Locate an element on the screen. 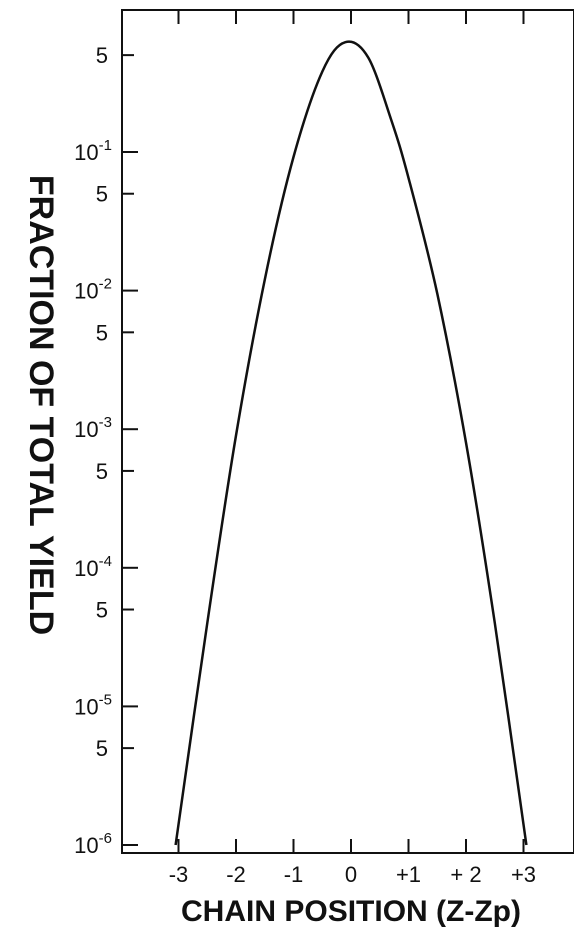  y-tick-label: 10⁻⁴ is located at coordinates (93, 567).